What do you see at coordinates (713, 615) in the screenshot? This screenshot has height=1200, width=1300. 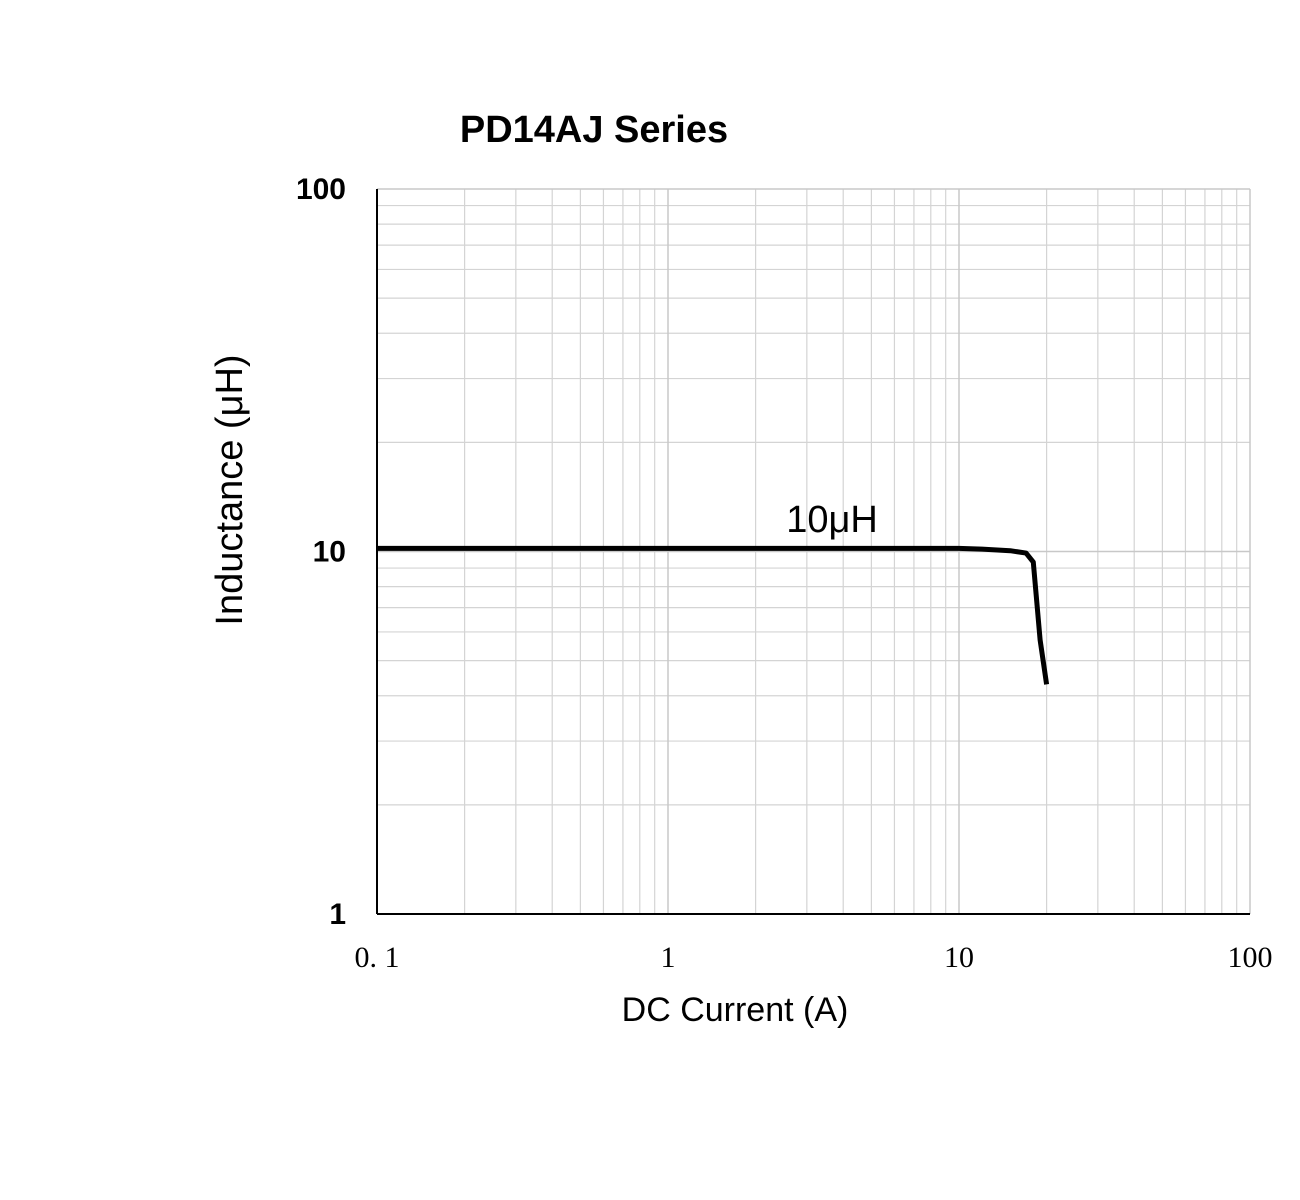 I see `series-line` at bounding box center [713, 615].